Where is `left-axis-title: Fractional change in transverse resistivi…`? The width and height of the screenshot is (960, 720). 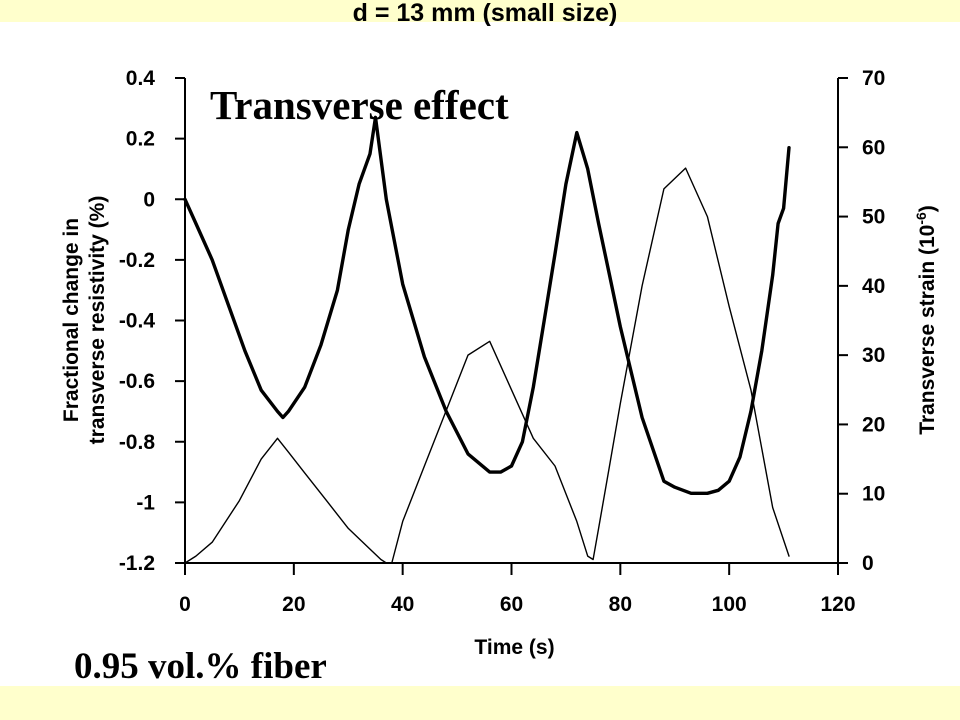
left-axis-title: Fractional change in transverse resistivi… is located at coordinates (84, 320).